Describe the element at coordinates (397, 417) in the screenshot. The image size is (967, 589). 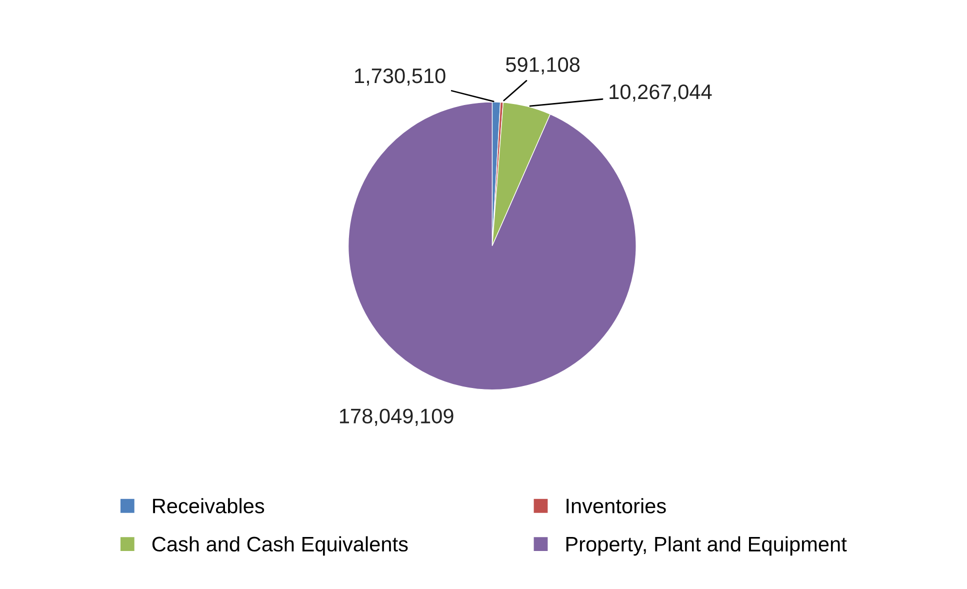
I see `data-label: 178,049,109` at that location.